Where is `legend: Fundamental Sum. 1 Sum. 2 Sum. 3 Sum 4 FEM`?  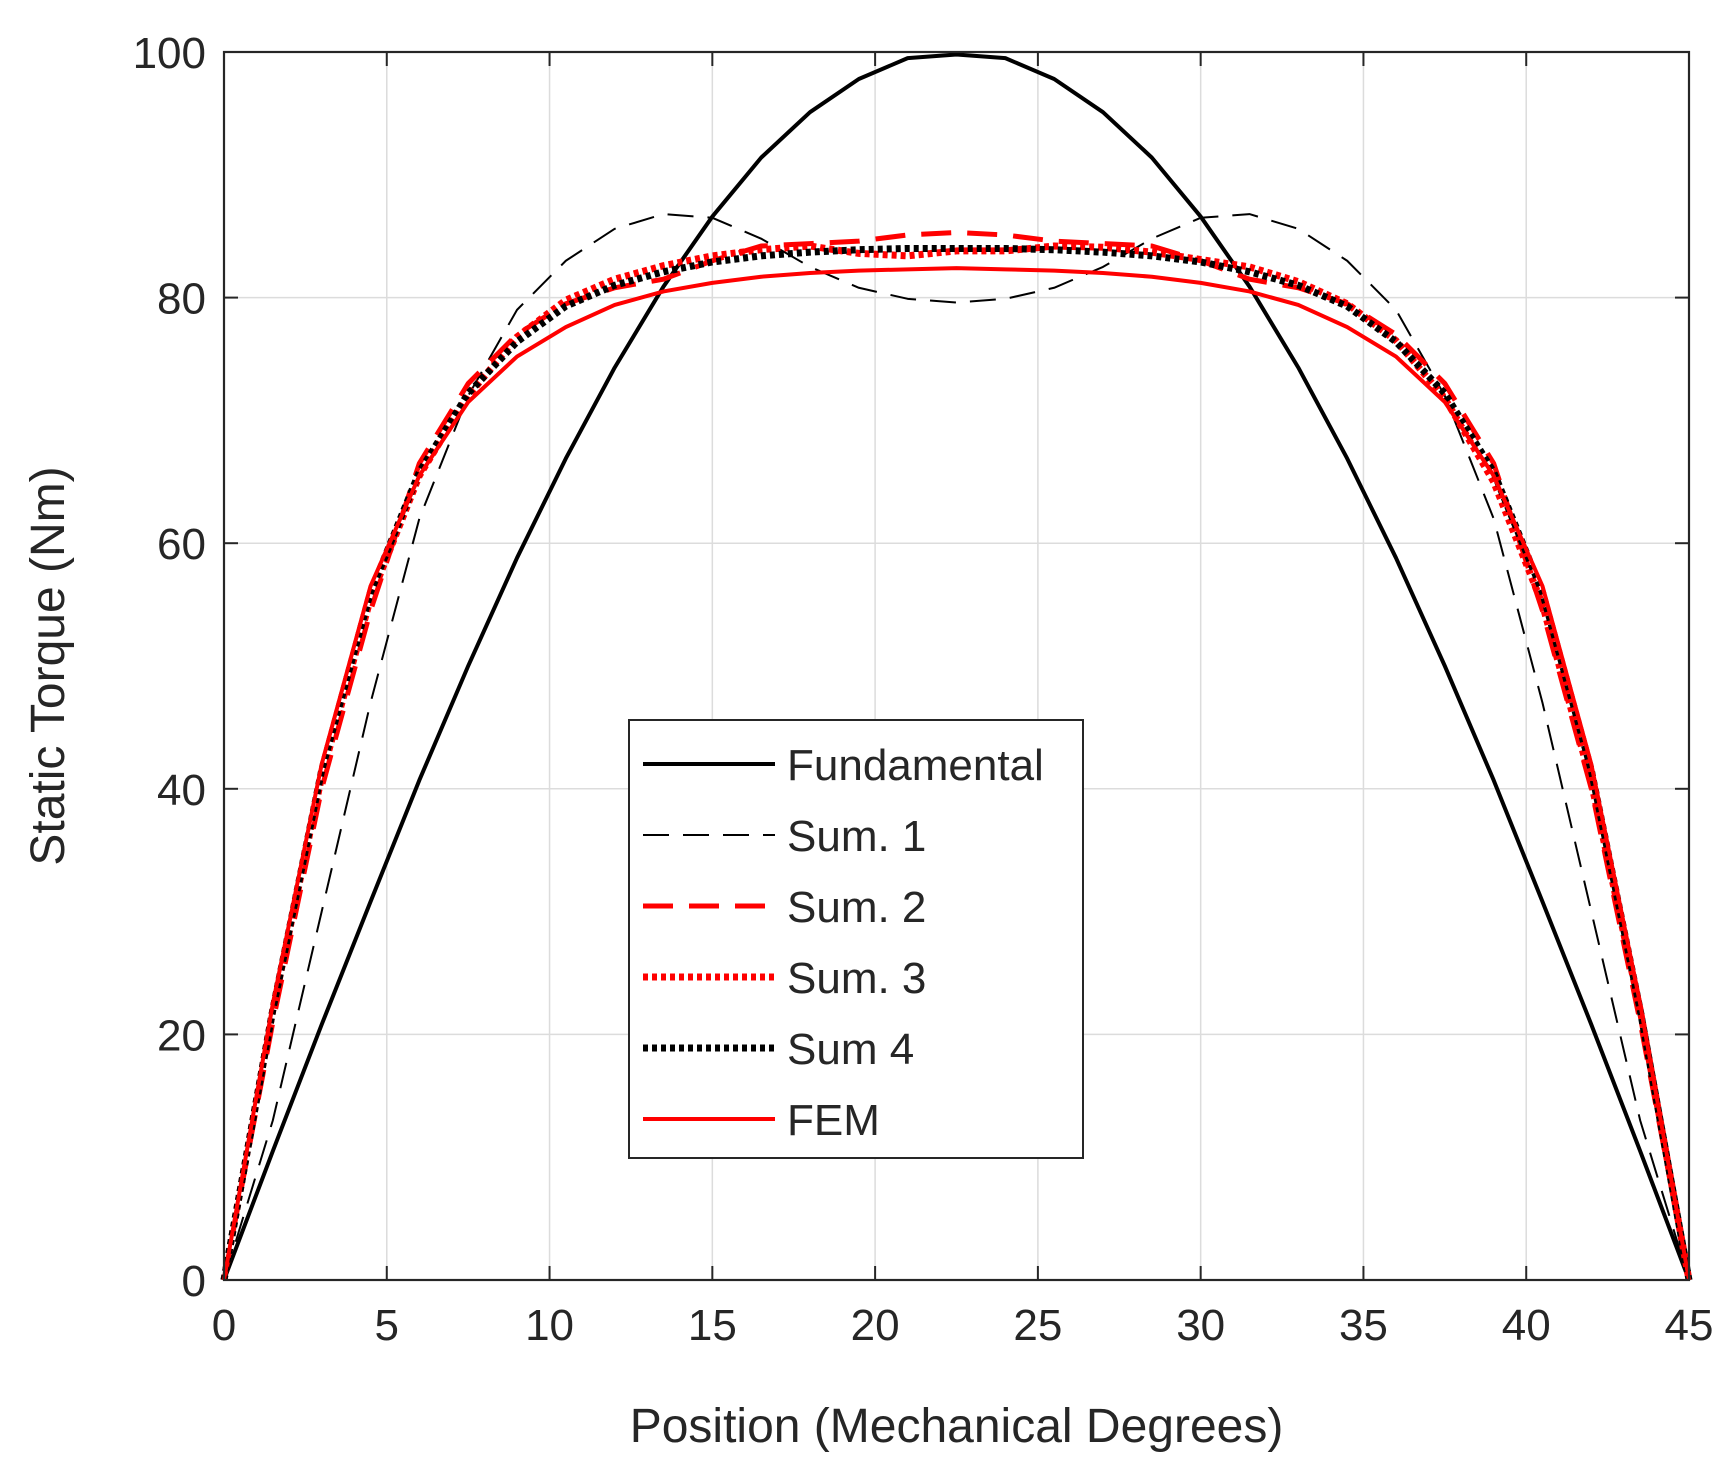 legend: Fundamental Sum. 1 Sum. 2 Sum. 3 Sum 4 FEM is located at coordinates (856, 939).